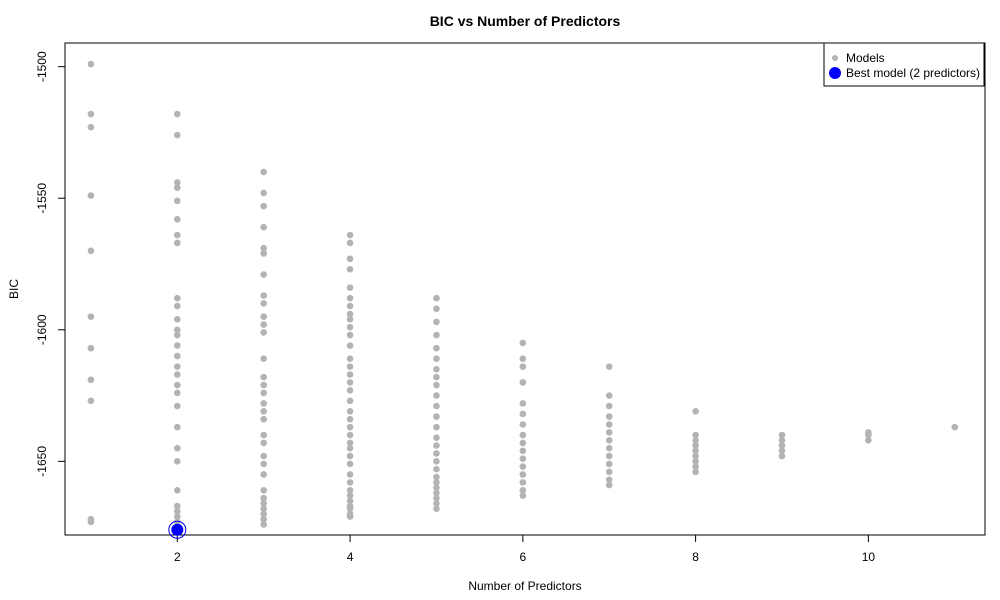 Image resolution: width=1000 pixels, height=600 pixels. What do you see at coordinates (177, 557) in the screenshot?
I see `x-tick-label: 2` at bounding box center [177, 557].